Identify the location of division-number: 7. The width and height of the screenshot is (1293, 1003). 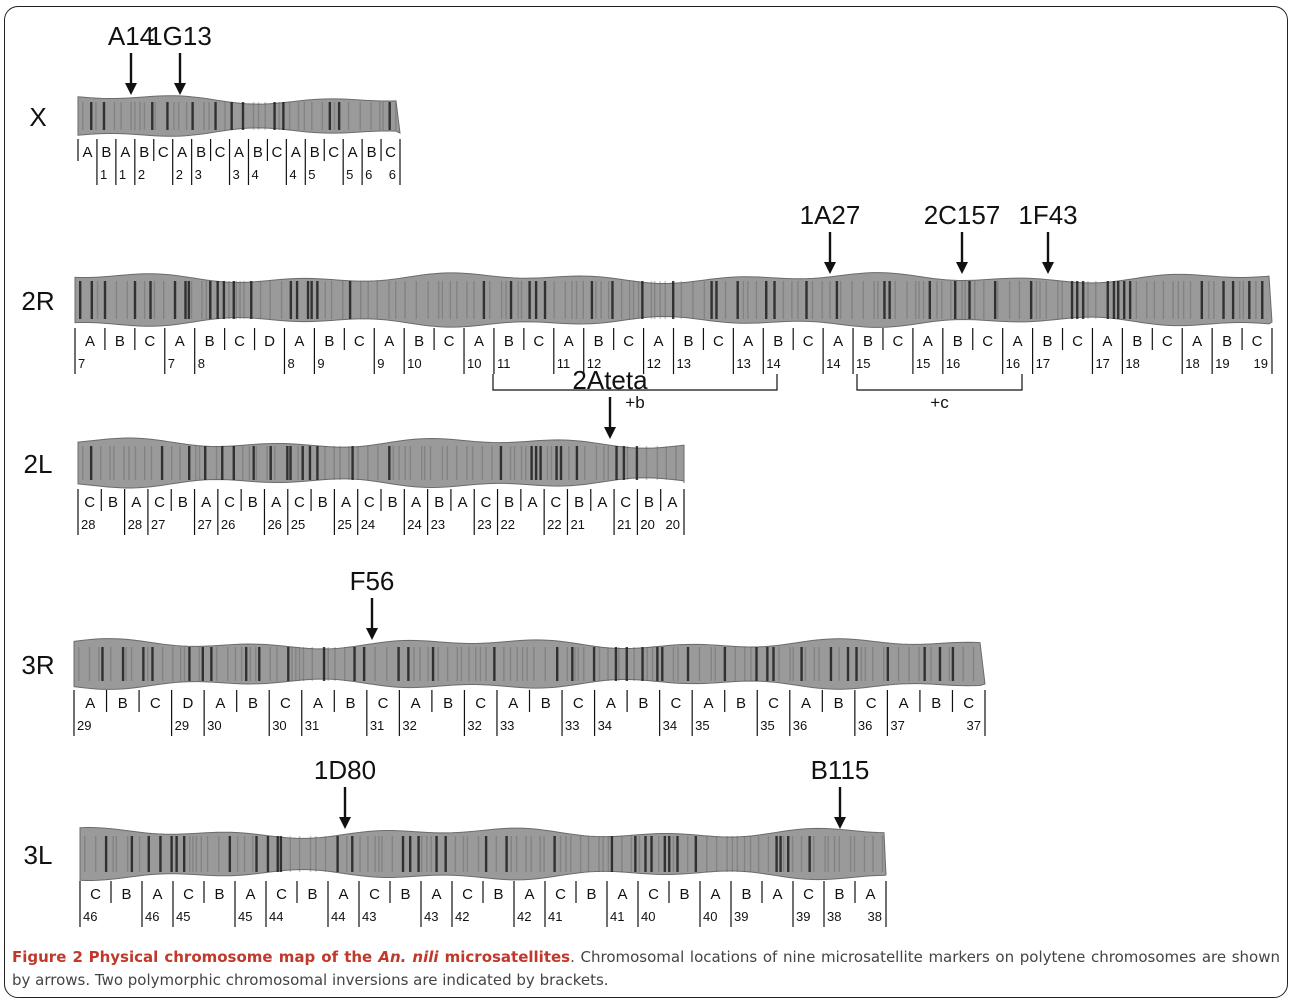
(81, 363).